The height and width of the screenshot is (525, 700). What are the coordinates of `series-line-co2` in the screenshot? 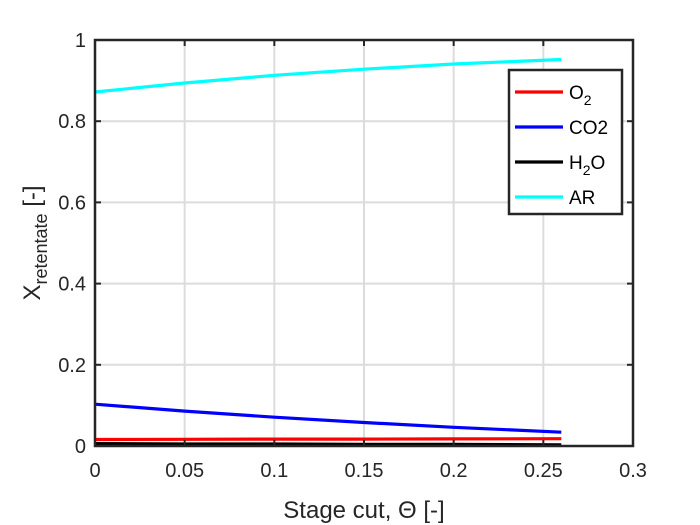 It's located at (328, 418).